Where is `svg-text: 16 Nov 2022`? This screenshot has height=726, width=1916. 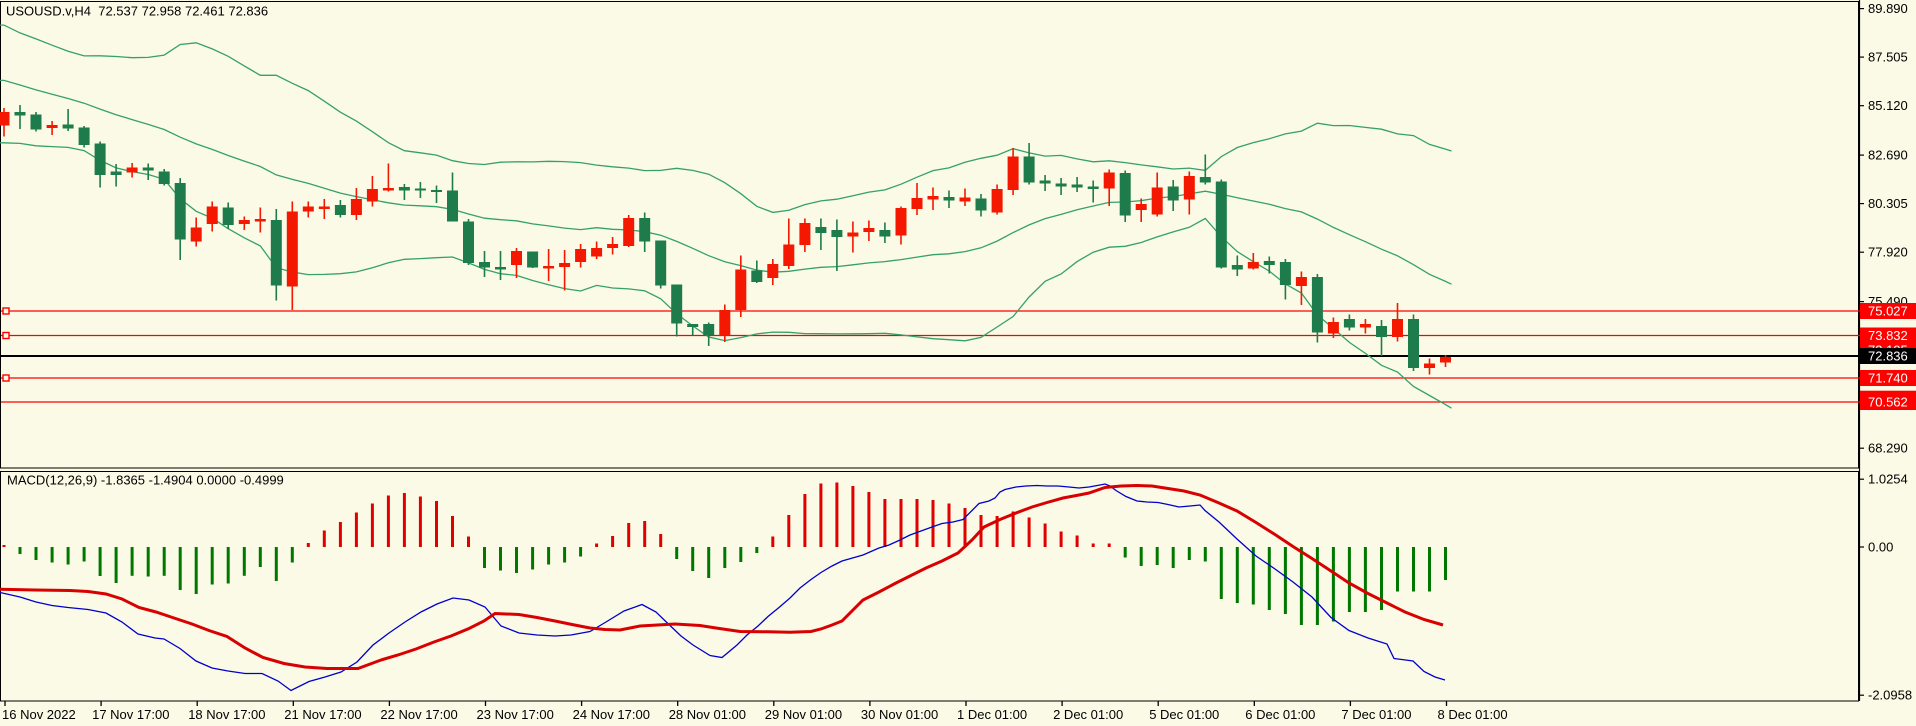 svg-text: 16 Nov 2022 is located at coordinates (39, 714).